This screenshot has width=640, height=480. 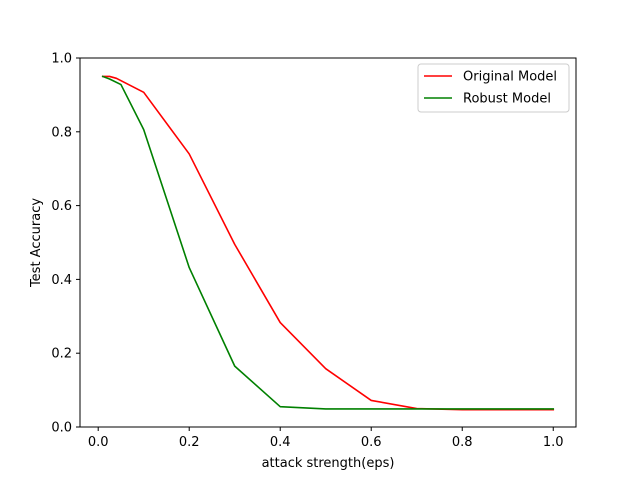 I want to click on x-axis: 0.0 0.2 0.4 0.6 0.8 1.0, so click(x=326, y=438).